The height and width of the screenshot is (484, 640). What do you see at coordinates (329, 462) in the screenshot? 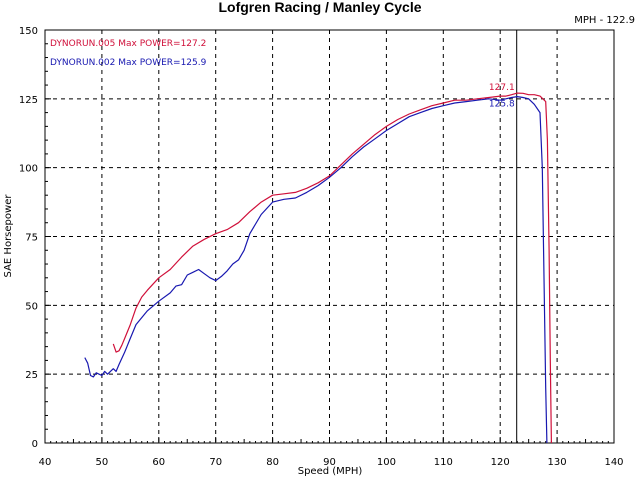
I see `x-tick-label: 90` at bounding box center [329, 462].